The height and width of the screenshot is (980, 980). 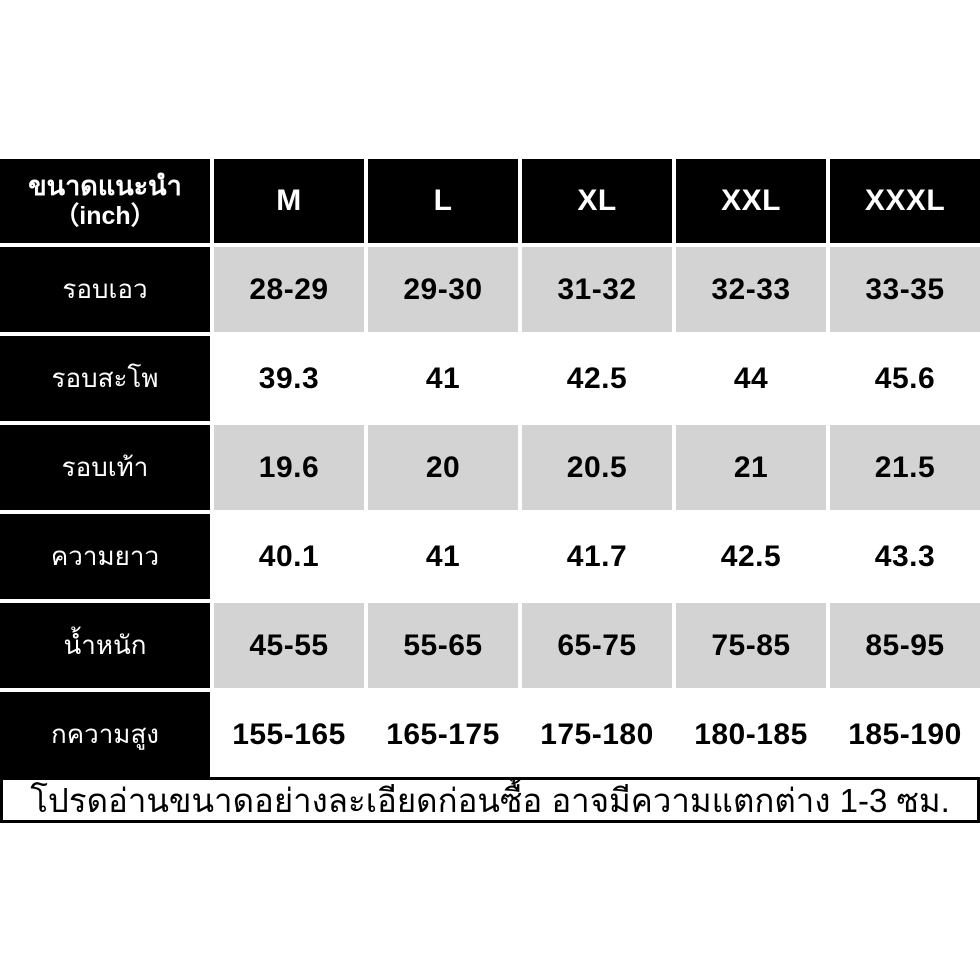 I want to click on length-value-xxl: 42.5, so click(x=751, y=556).